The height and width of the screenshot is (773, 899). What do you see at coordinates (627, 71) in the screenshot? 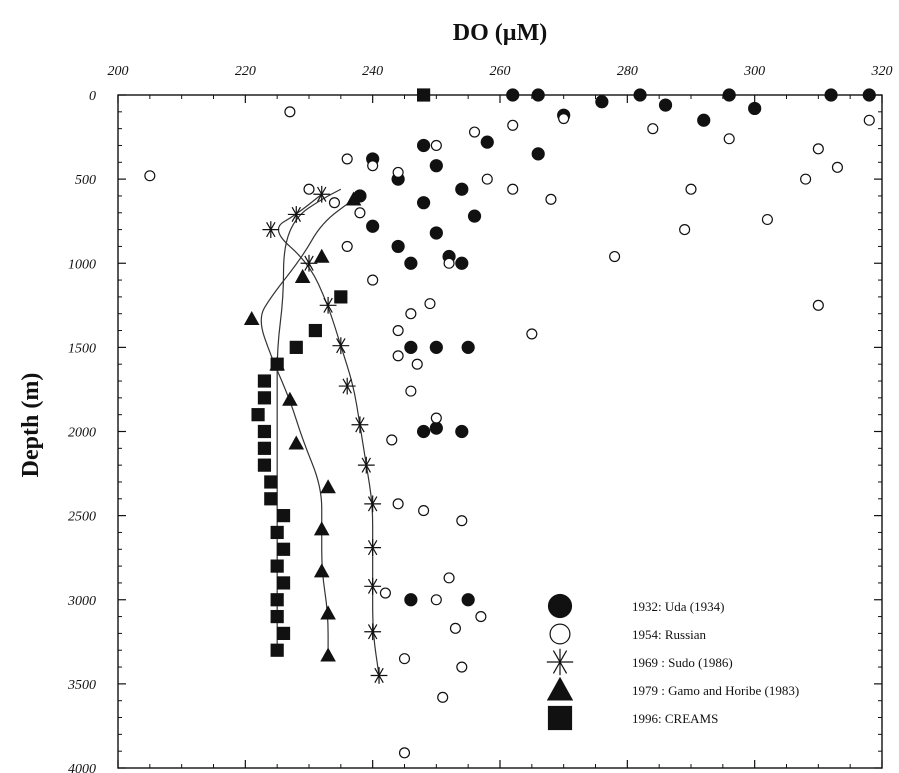
I see `x-tick-label: 280` at bounding box center [627, 71].